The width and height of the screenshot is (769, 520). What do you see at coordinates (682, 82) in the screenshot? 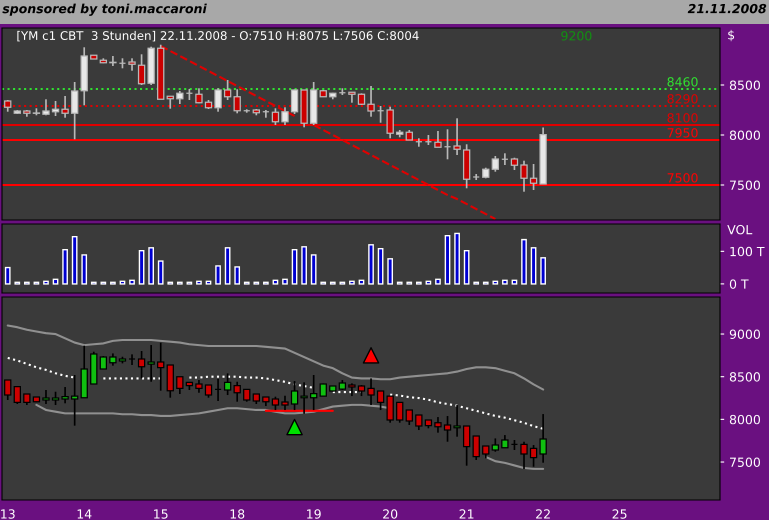
I see `ref-line-label: 8460` at bounding box center [682, 82].